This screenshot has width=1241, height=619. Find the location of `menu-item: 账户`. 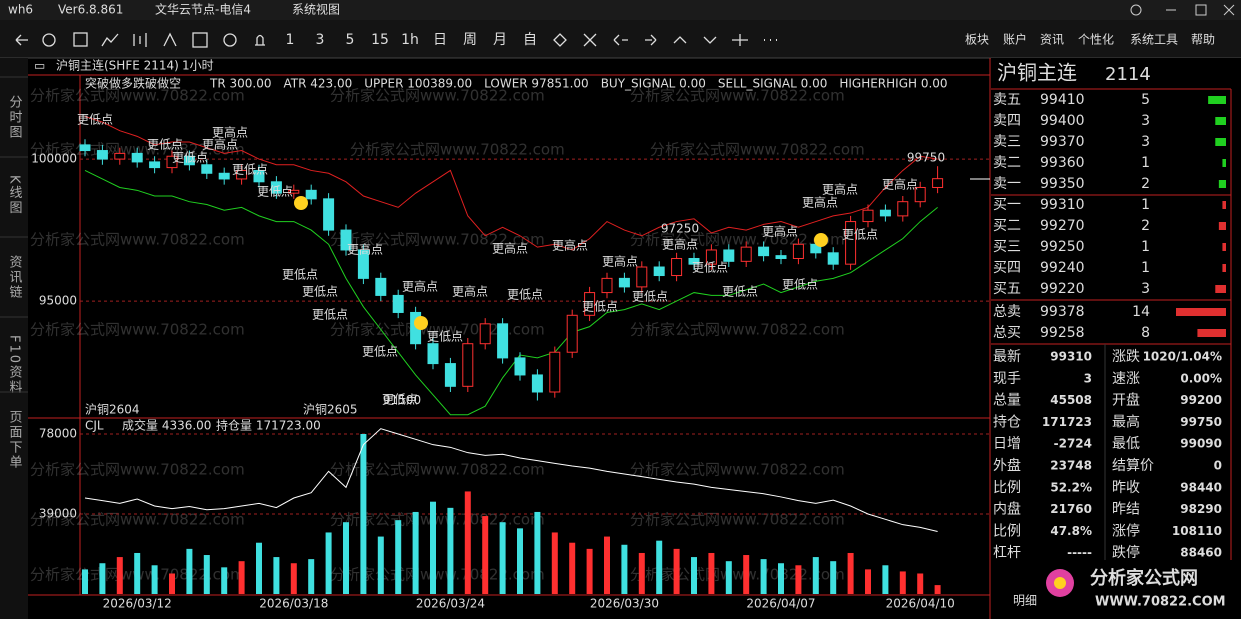

menu-item: 账户 is located at coordinates (1015, 39).